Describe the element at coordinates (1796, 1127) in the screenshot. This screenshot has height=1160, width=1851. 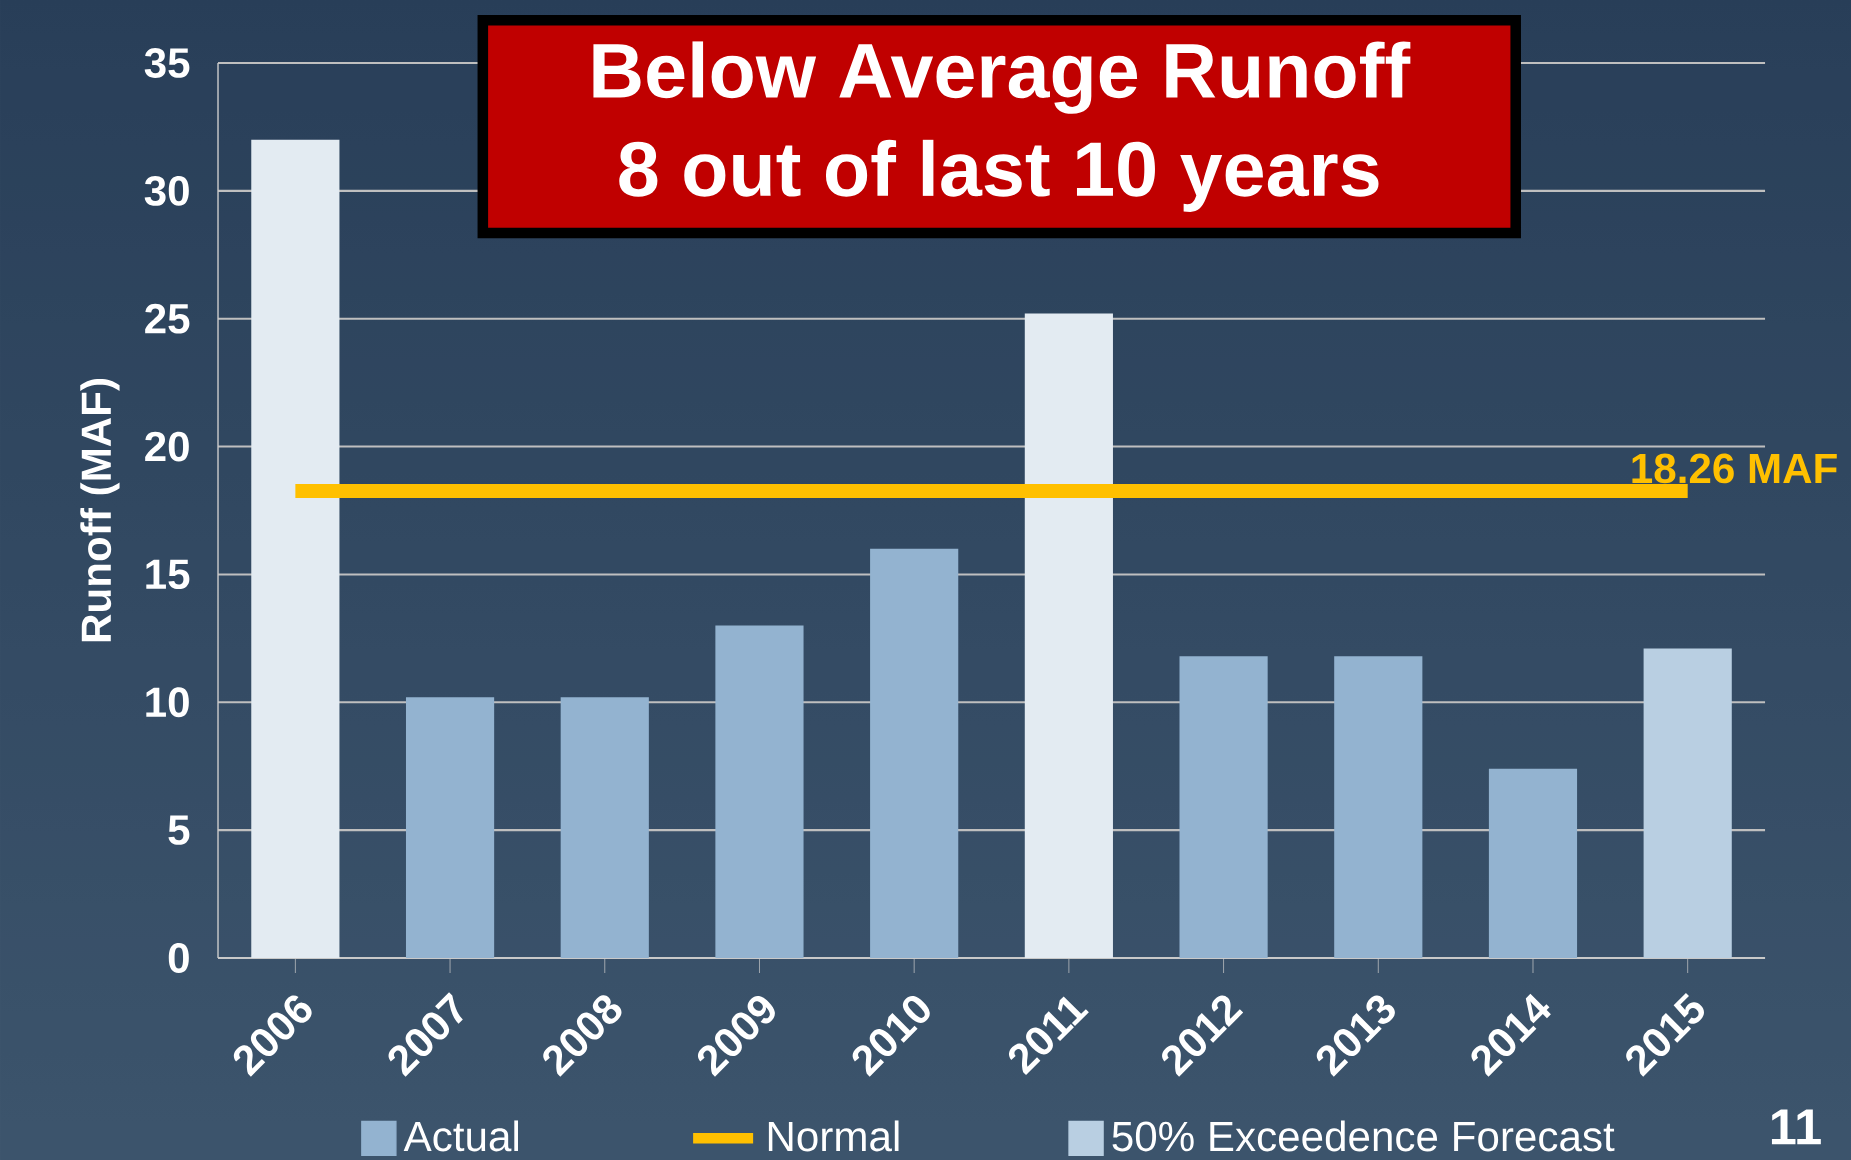
I see `text: 11` at that location.